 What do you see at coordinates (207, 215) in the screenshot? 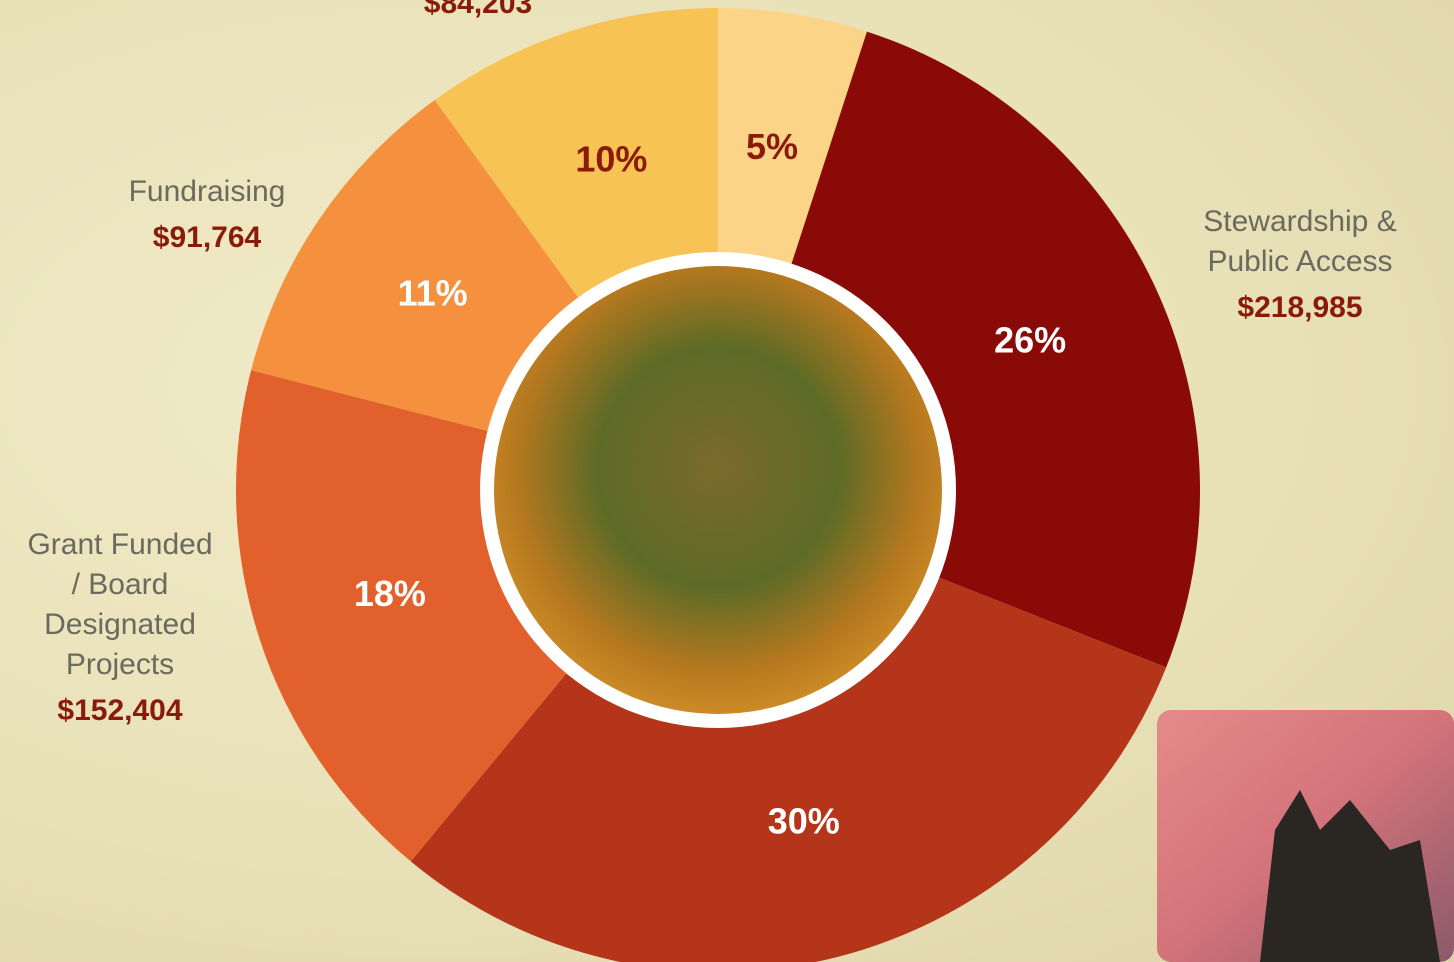
I see `segment-label: Fundraising $91,764` at bounding box center [207, 215].